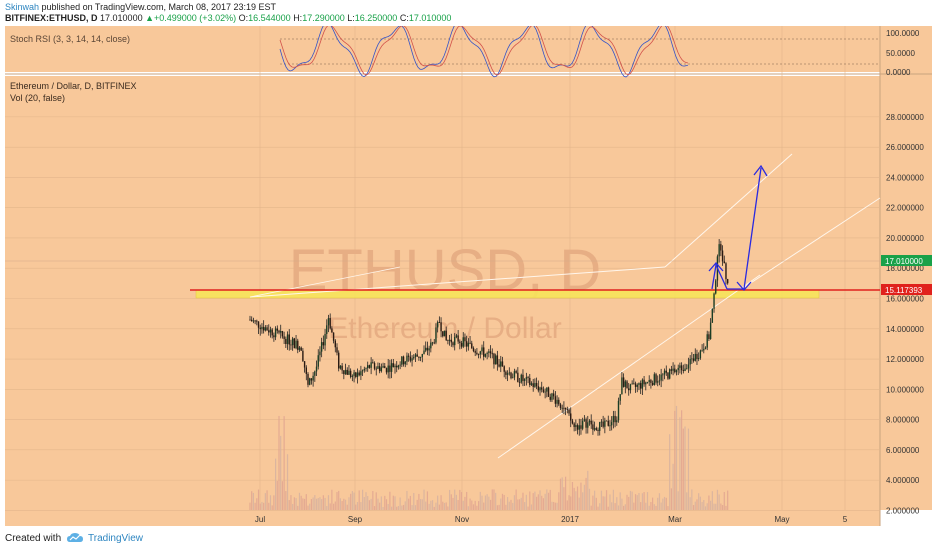  I want to click on price-tick-label: 18.000000, so click(905, 268).